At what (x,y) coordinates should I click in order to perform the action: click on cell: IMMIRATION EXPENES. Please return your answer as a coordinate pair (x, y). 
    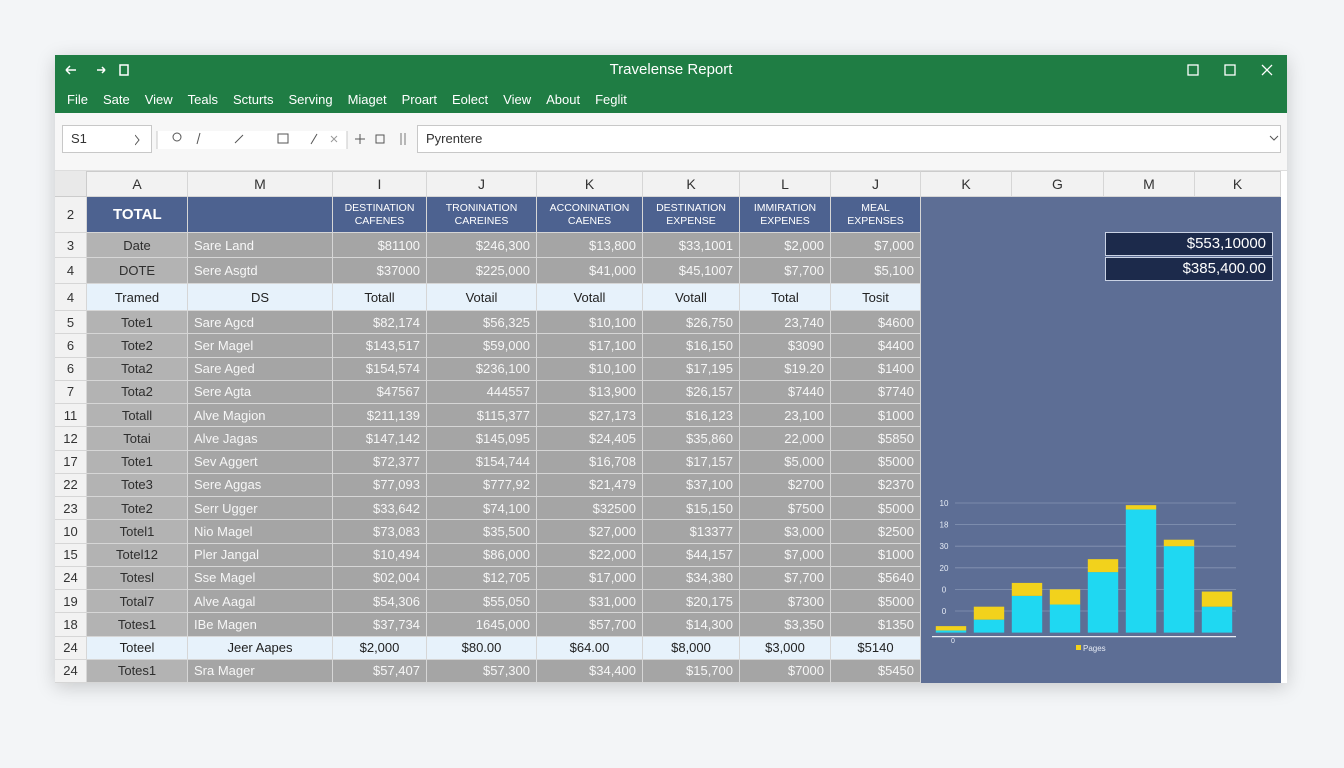
    Looking at the image, I should click on (785, 215).